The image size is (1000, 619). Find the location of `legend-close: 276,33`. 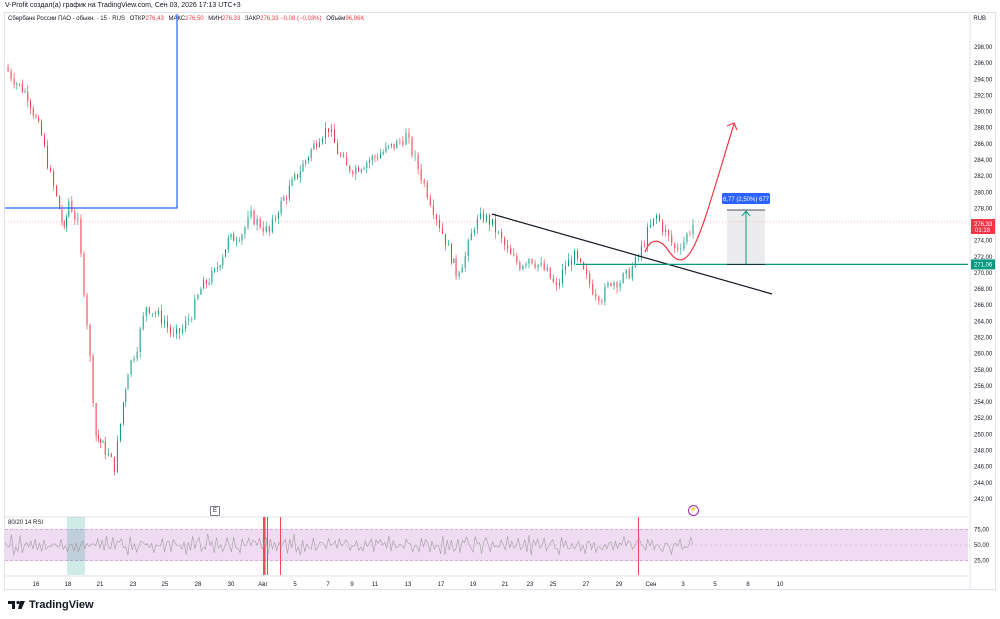

legend-close: 276,33 is located at coordinates (269, 19).